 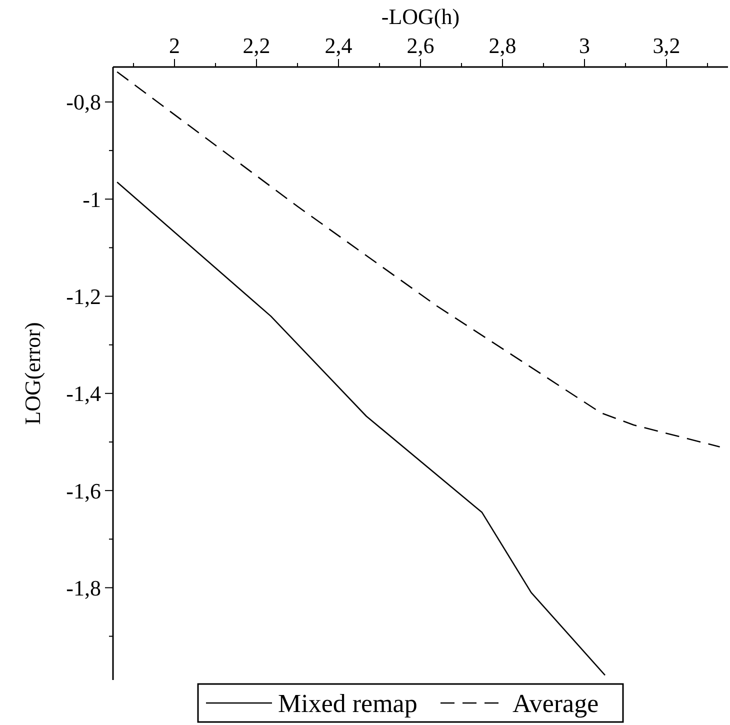 What do you see at coordinates (338, 45) in the screenshot?
I see `x-tick-label: 2,4` at bounding box center [338, 45].